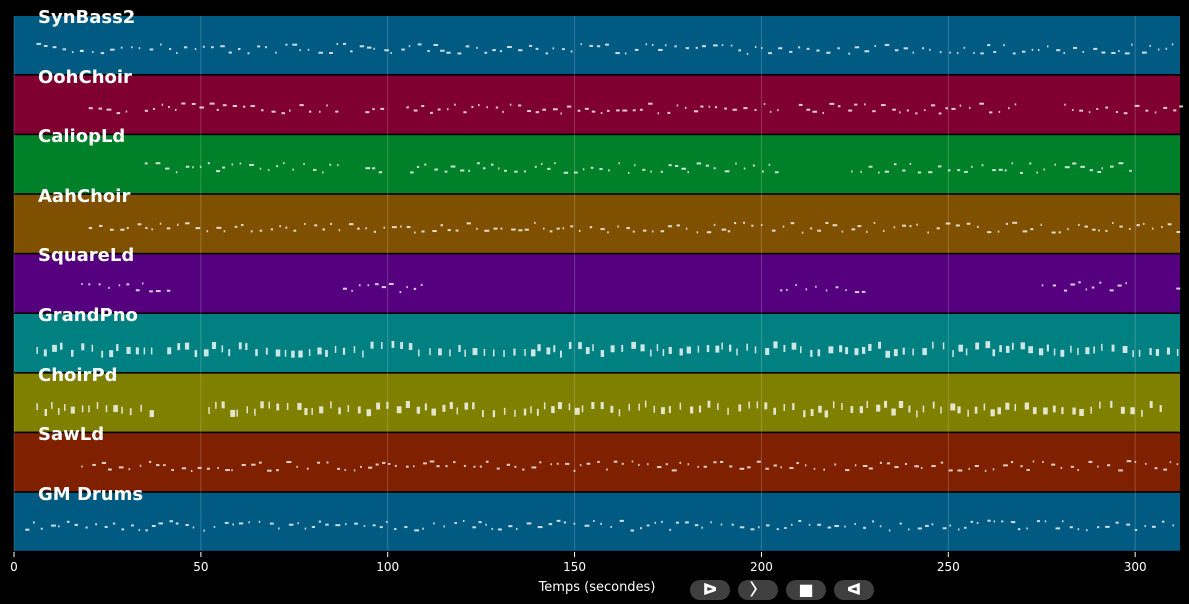 The width and height of the screenshot is (1189, 604). Describe the element at coordinates (806, 590) in the screenshot. I see `stop-button: ■` at that location.